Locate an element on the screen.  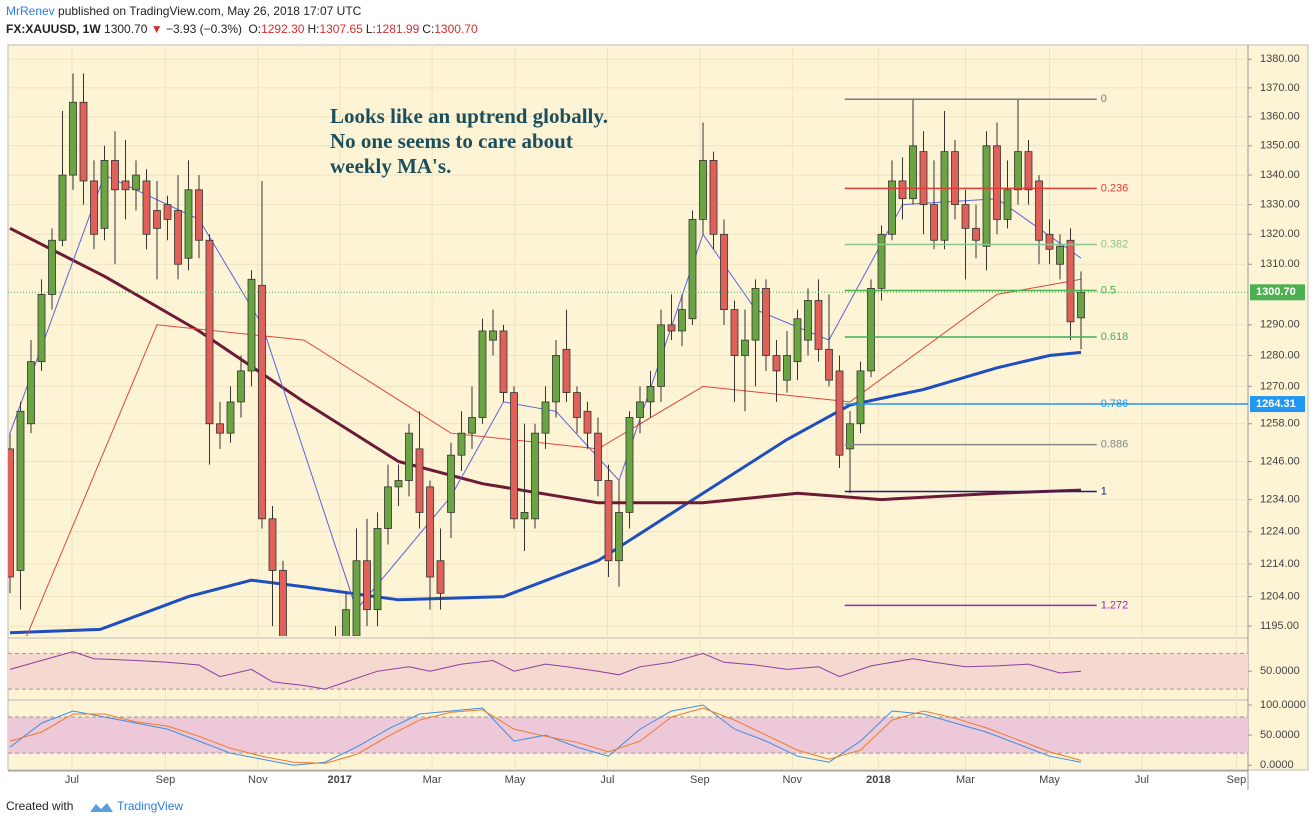
fib-label: 0.618 is located at coordinates (1115, 337).